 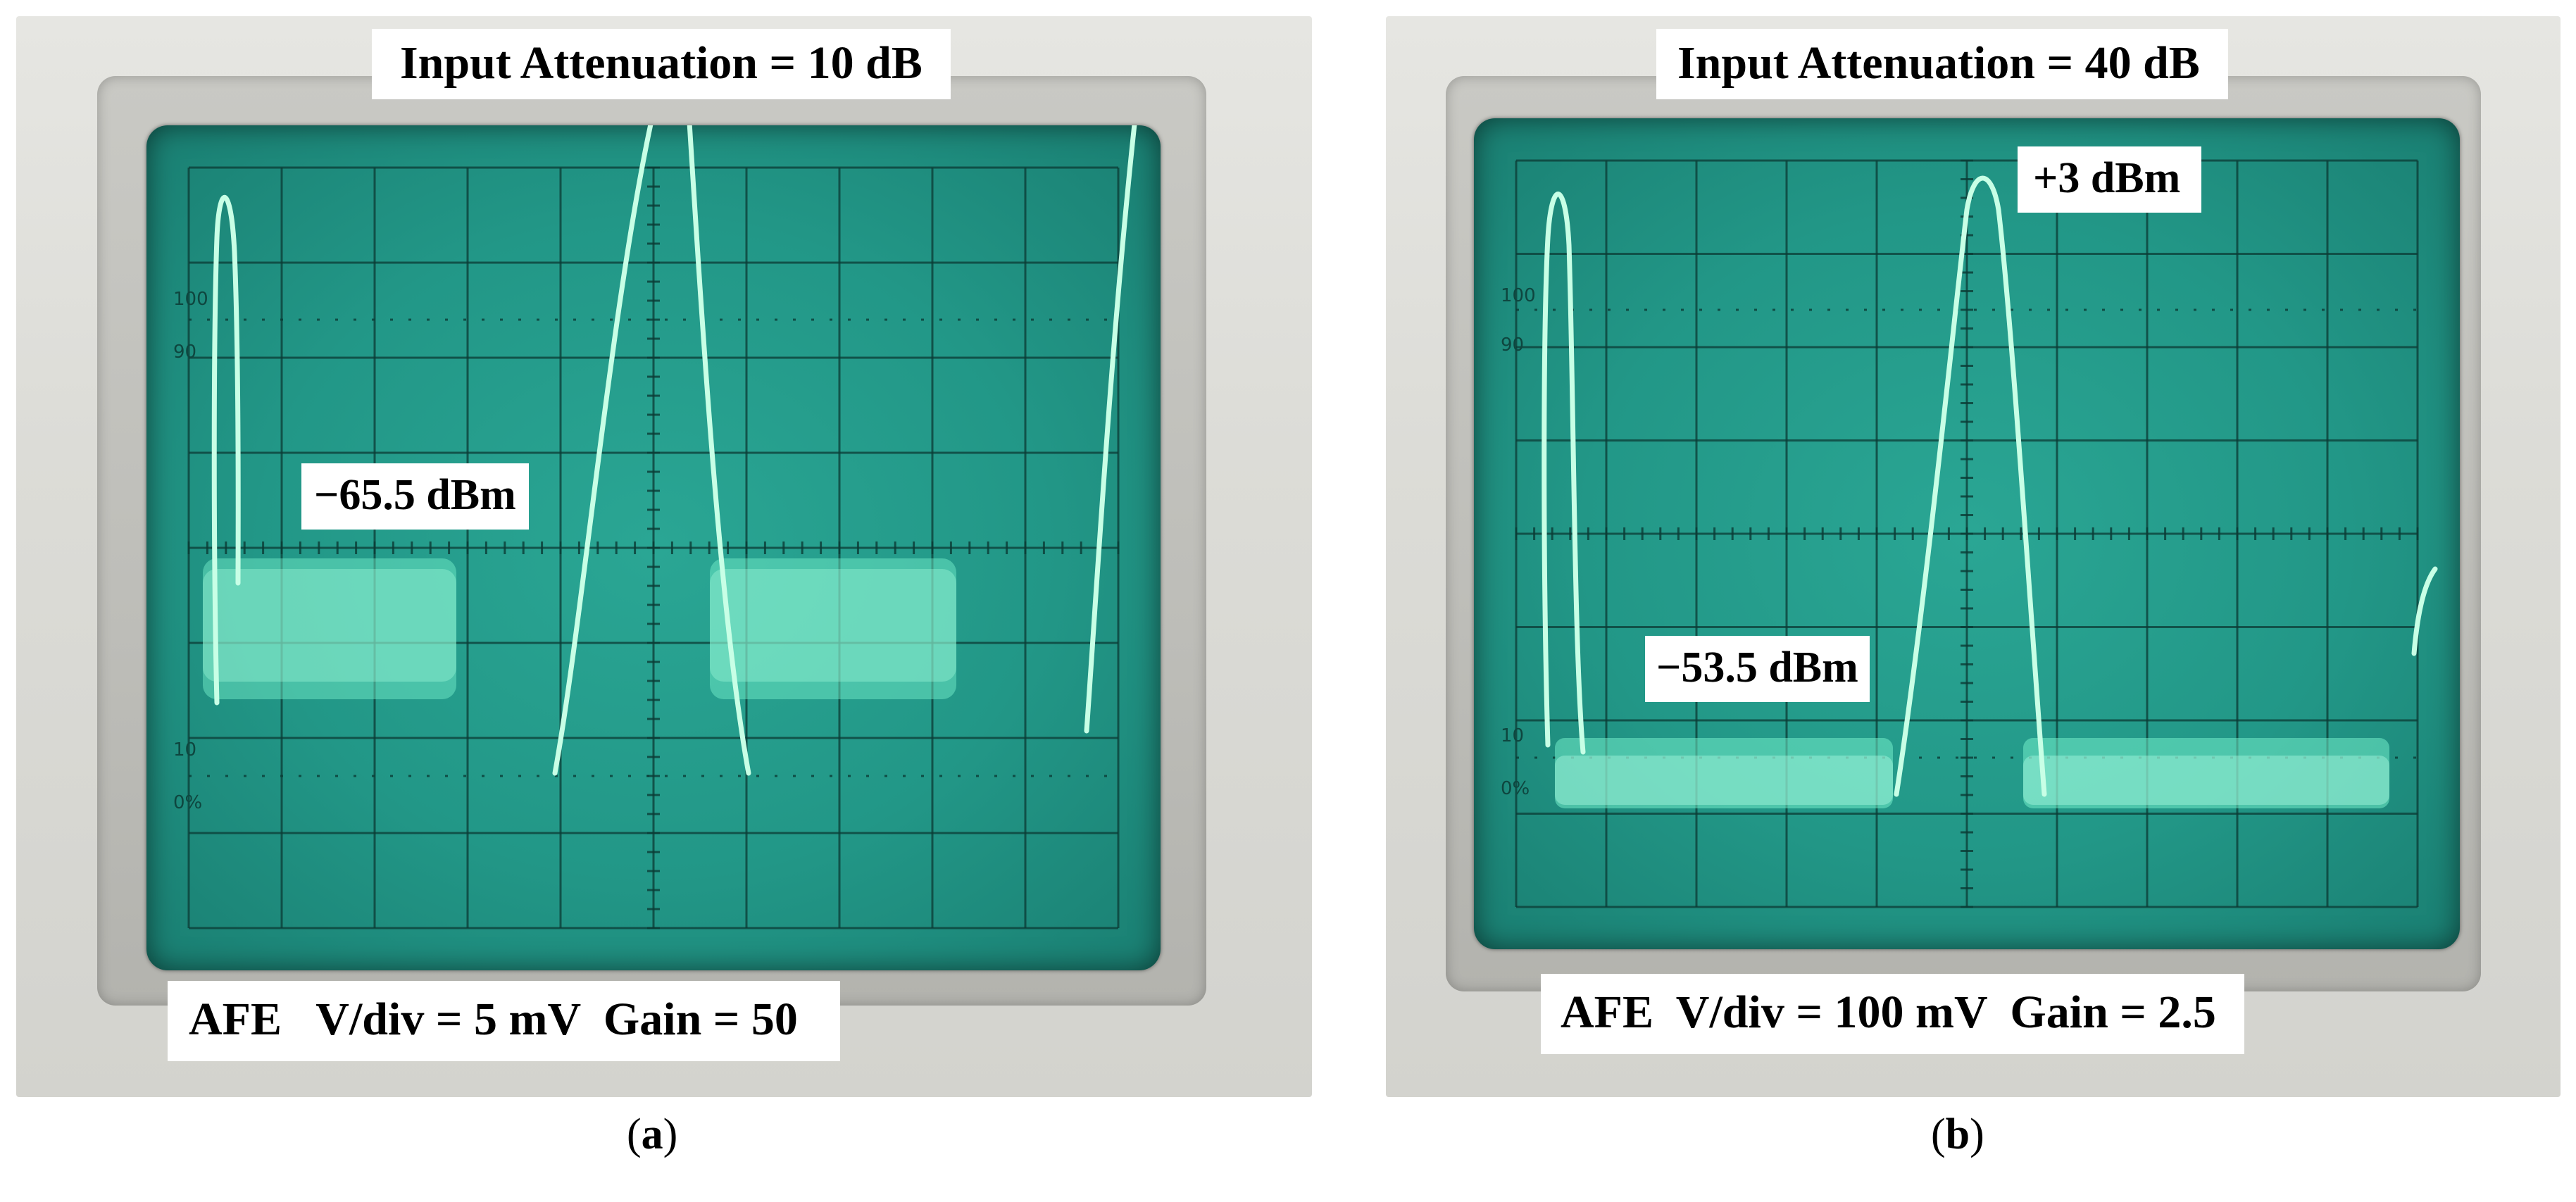 What do you see at coordinates (1942, 64) in the screenshot?
I see `input-attenuation-label: Input Attenuation = 40 dB` at bounding box center [1942, 64].